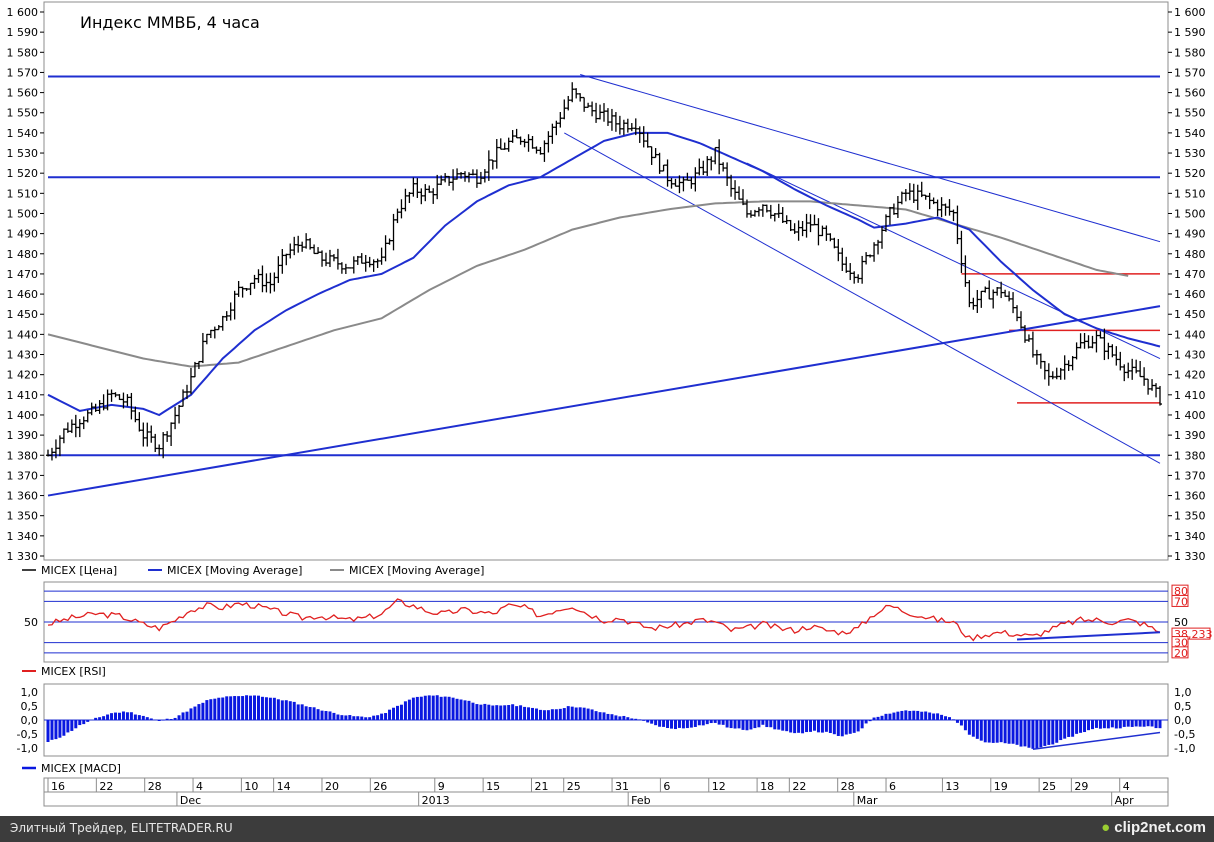  What do you see at coordinates (1183, 706) in the screenshot?
I see `macd-tick-label-right: 0,5` at bounding box center [1183, 706].